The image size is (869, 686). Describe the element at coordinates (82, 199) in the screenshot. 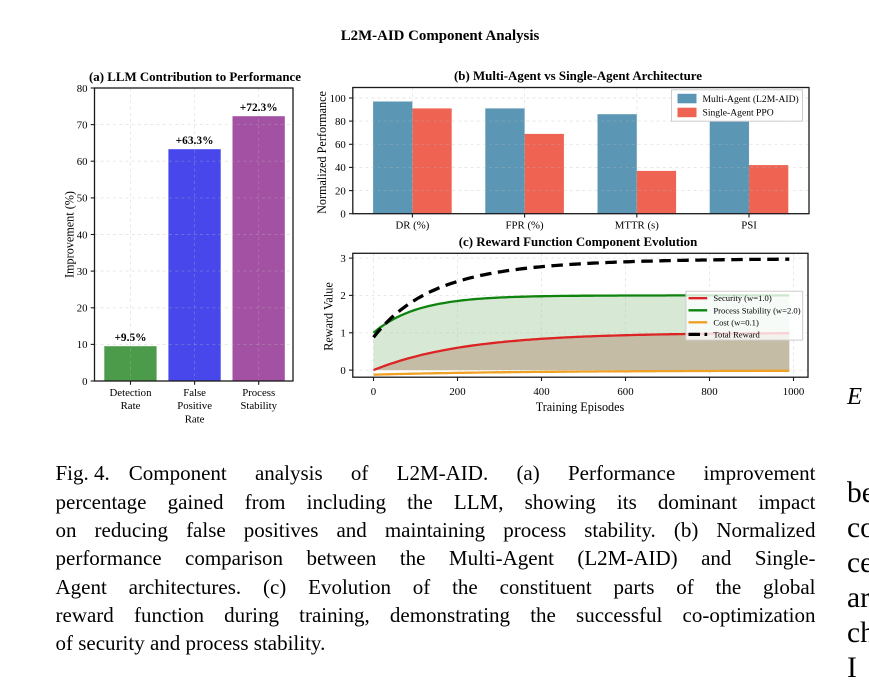

I see `svg-text: 50` at that location.